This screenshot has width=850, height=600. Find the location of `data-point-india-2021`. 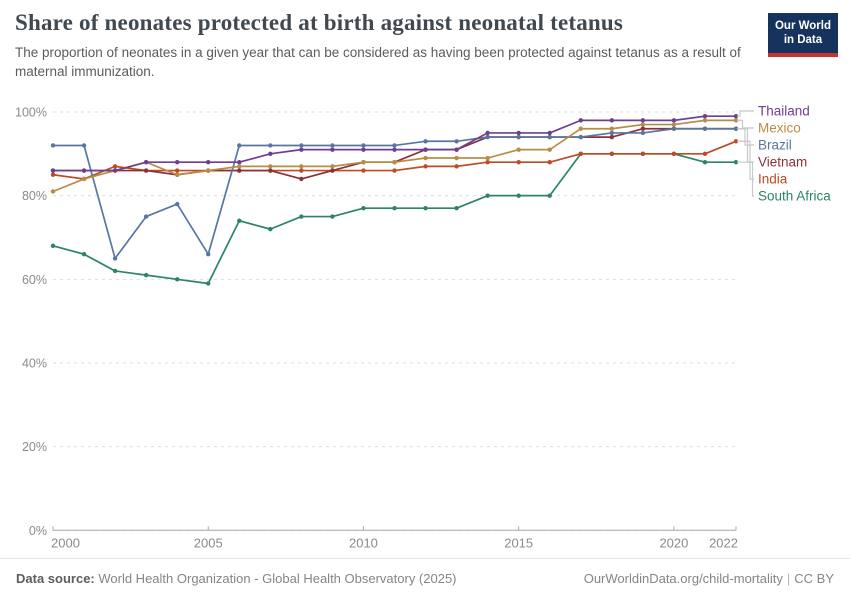

data-point-india-2021 is located at coordinates (705, 154).